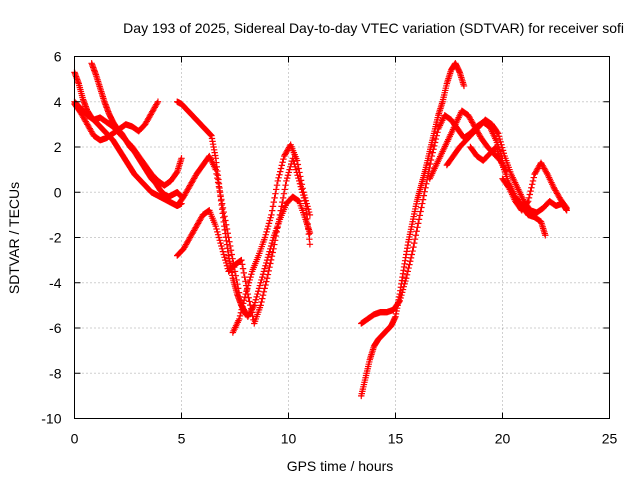 This screenshot has width=640, height=480. I want to click on x-tick-label: 15, so click(396, 439).